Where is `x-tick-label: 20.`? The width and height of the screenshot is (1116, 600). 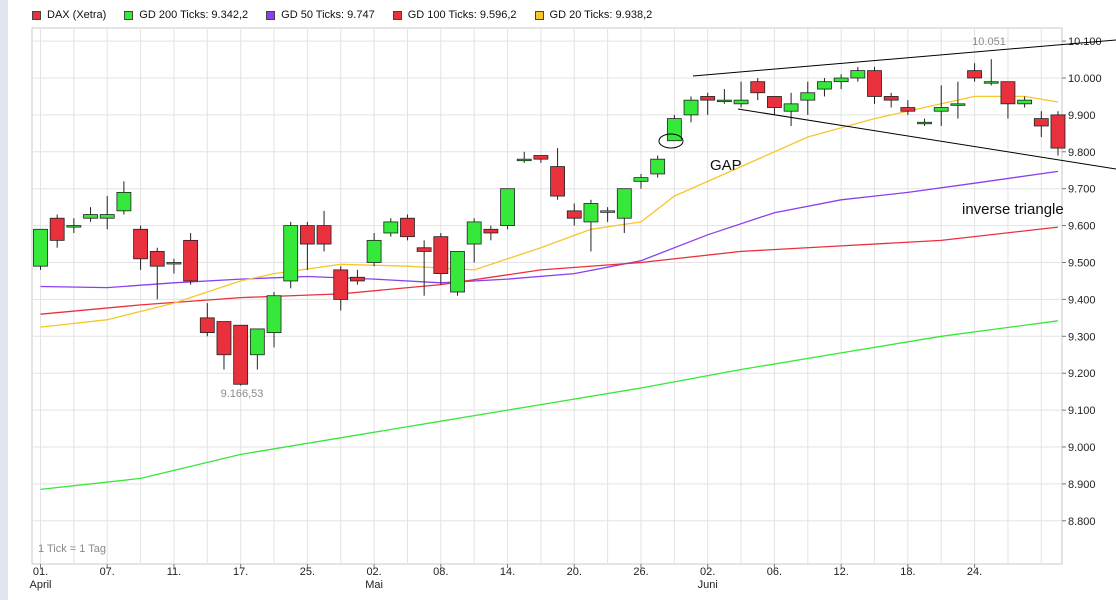
x-tick-label: 20. is located at coordinates (574, 572).